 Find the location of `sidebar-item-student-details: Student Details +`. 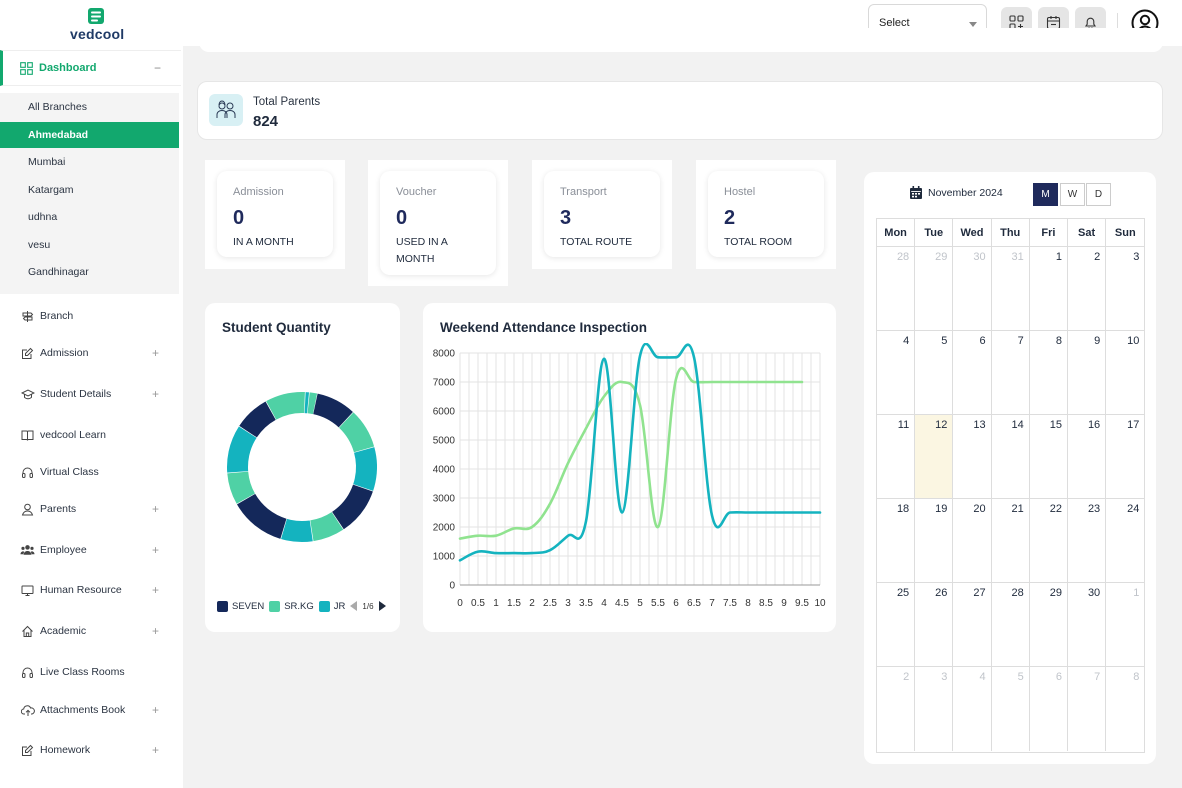

sidebar-item-student-details: Student Details + is located at coordinates (89, 394).